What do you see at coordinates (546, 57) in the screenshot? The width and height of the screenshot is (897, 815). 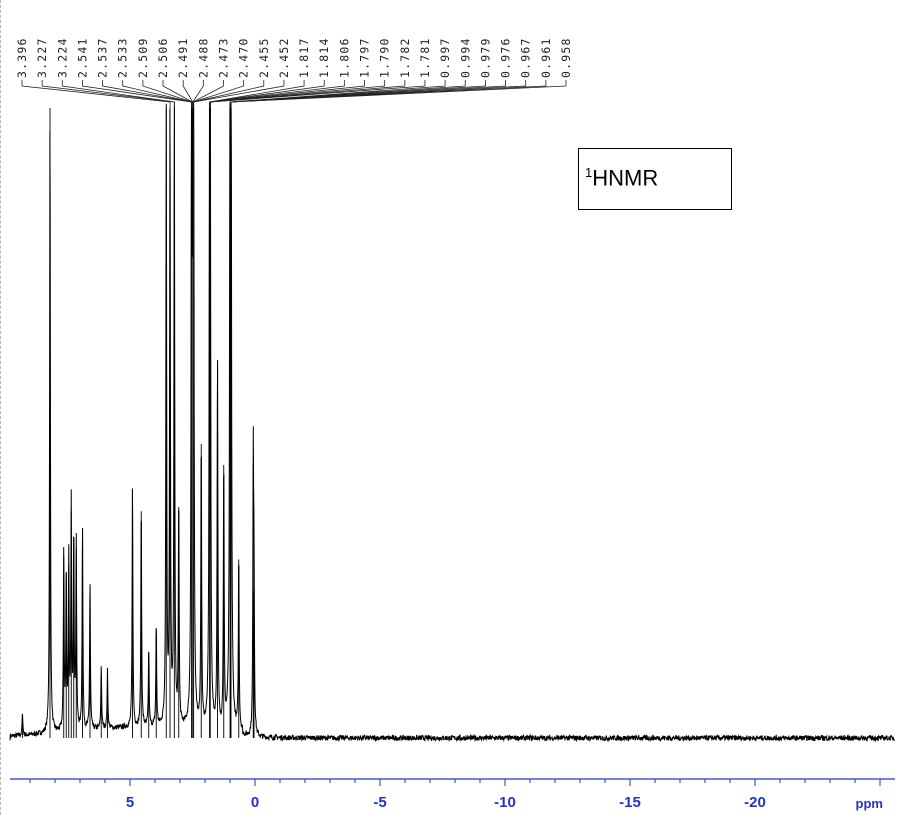 I see `peak-label: 0.961` at bounding box center [546, 57].